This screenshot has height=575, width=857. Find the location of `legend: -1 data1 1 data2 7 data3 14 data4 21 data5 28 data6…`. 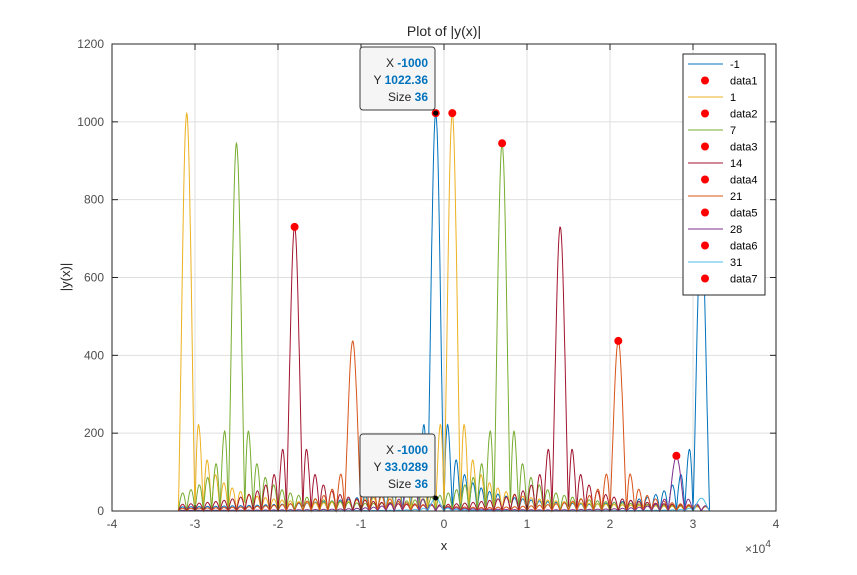

legend: -1 data1 1 data2 7 data3 14 data4 21 data5 28 data6… is located at coordinates (724, 174).